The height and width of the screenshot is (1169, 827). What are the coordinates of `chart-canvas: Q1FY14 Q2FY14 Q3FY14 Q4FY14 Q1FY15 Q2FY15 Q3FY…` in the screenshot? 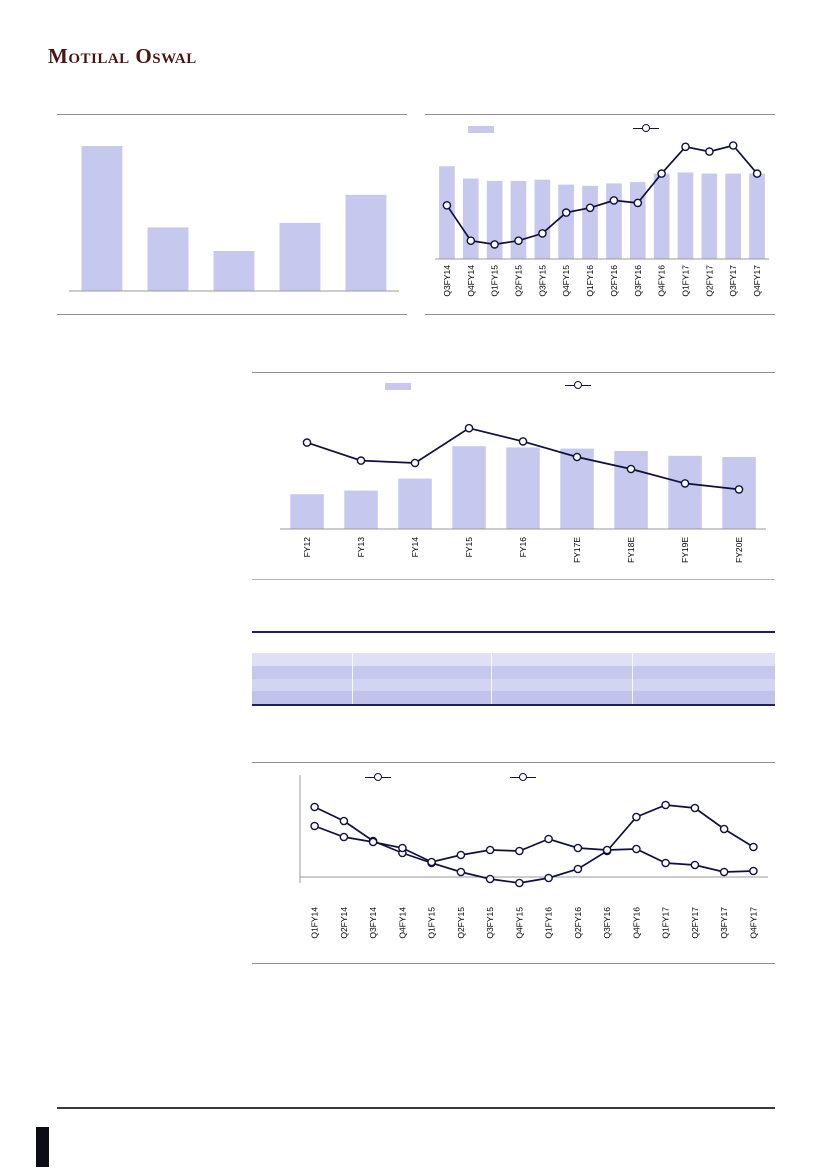 It's located at (533, 857).